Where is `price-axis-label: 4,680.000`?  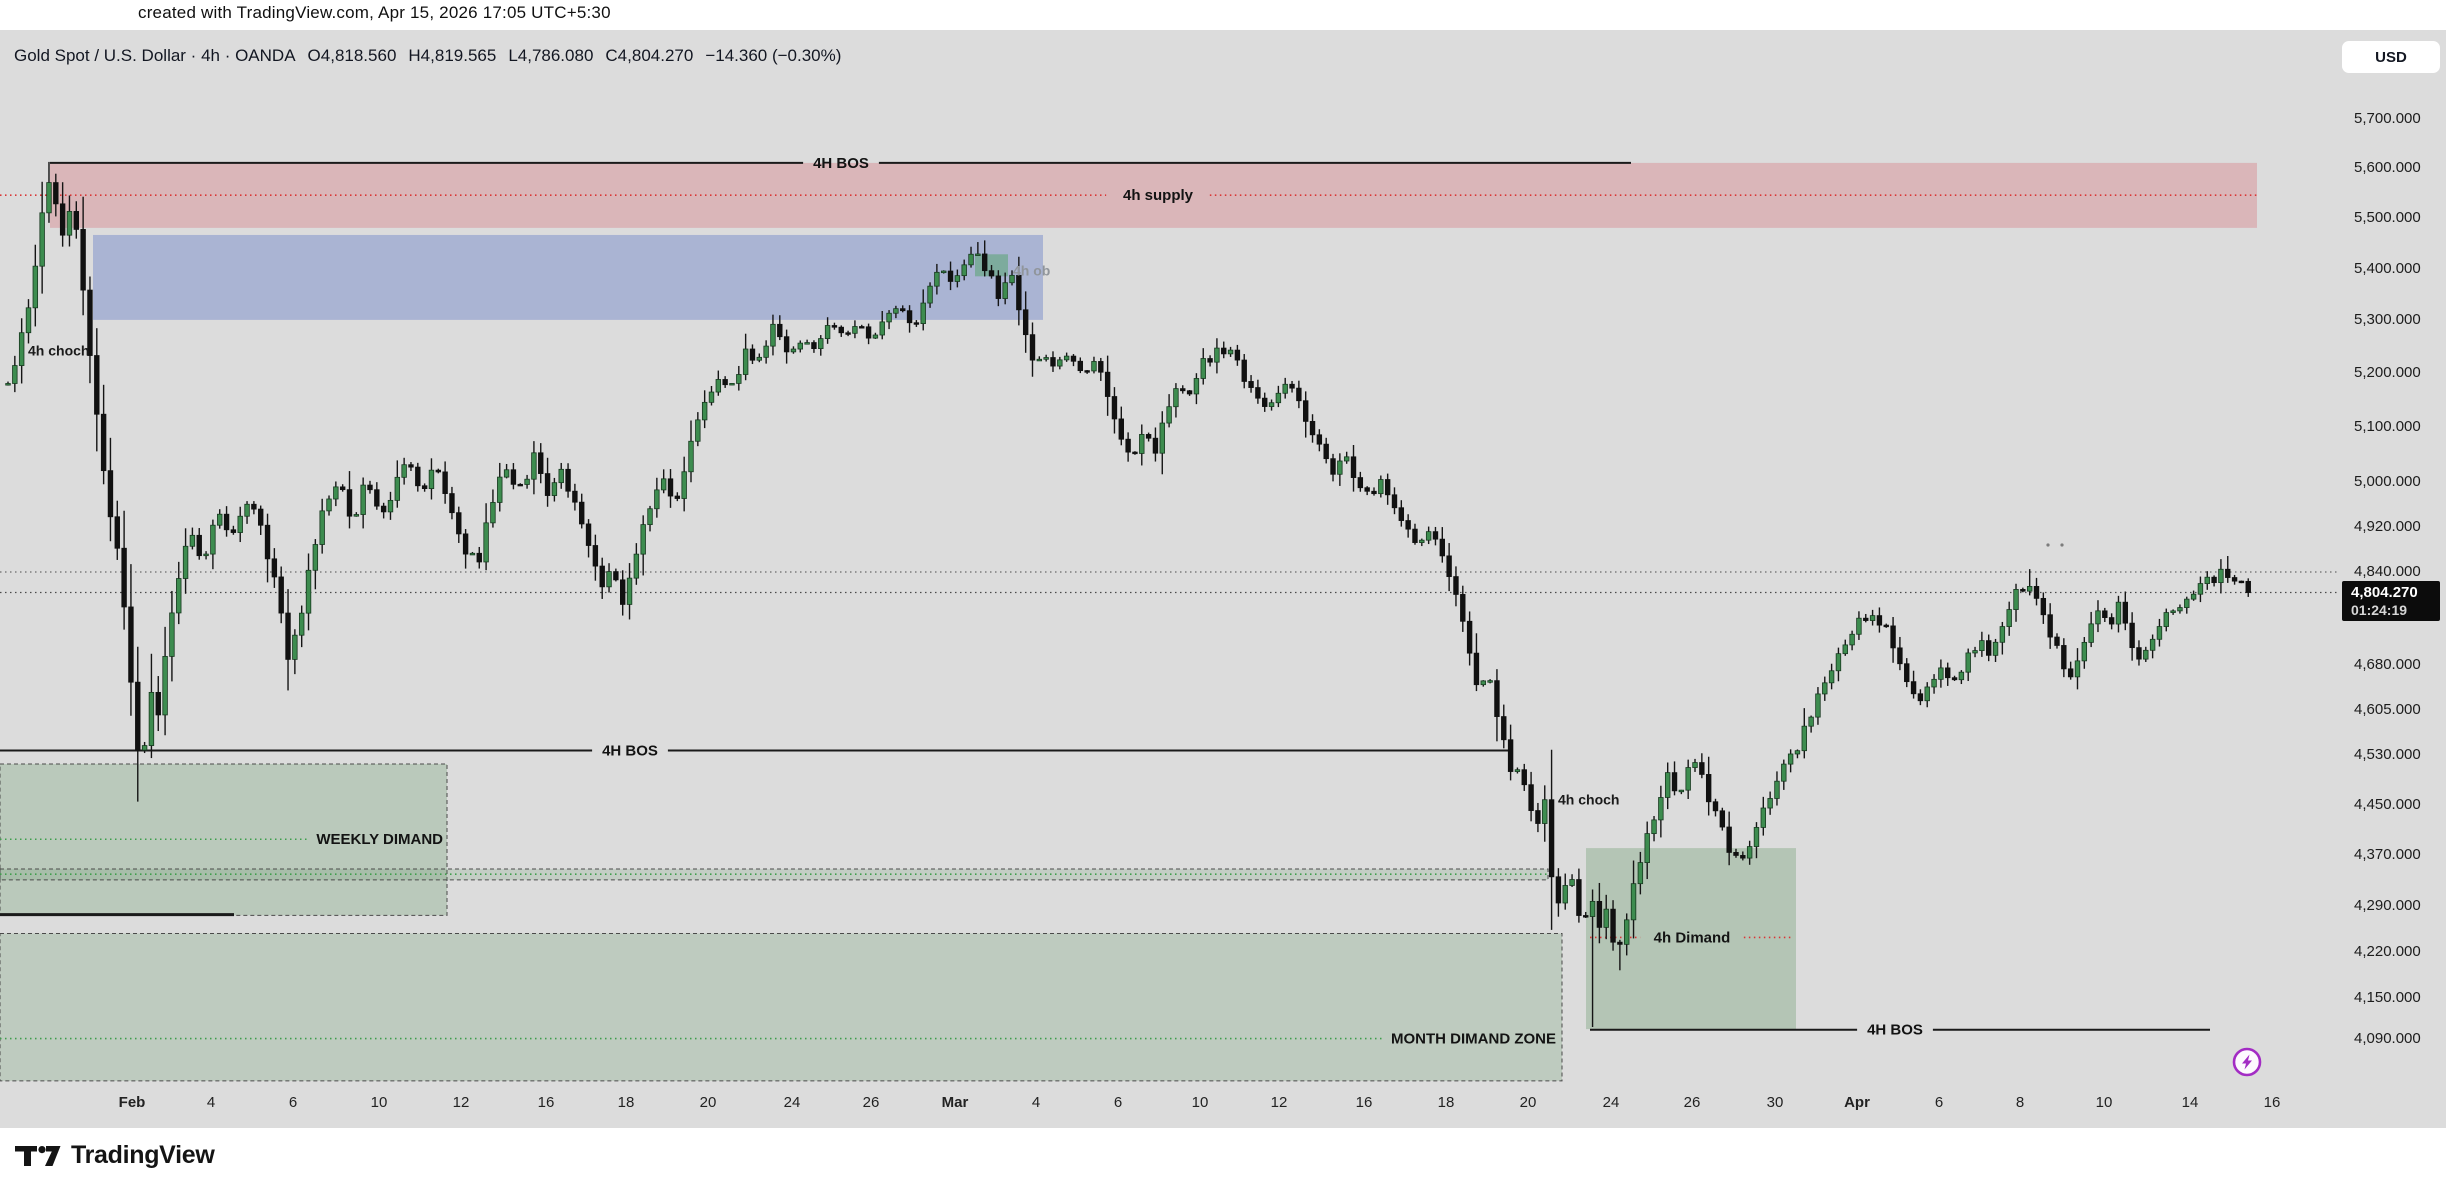
price-axis-label: 4,680.000 is located at coordinates (2387, 665).